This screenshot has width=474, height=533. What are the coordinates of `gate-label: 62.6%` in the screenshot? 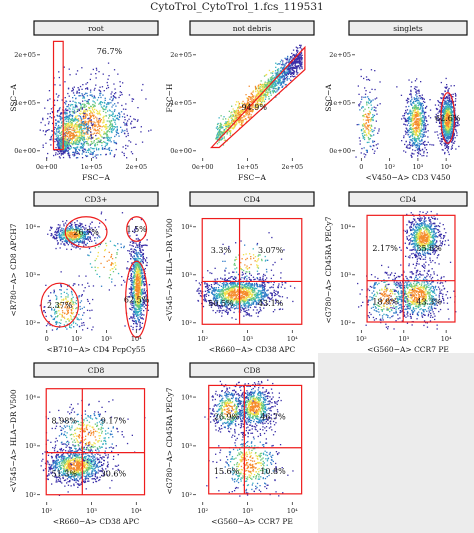 It's located at (448, 118).